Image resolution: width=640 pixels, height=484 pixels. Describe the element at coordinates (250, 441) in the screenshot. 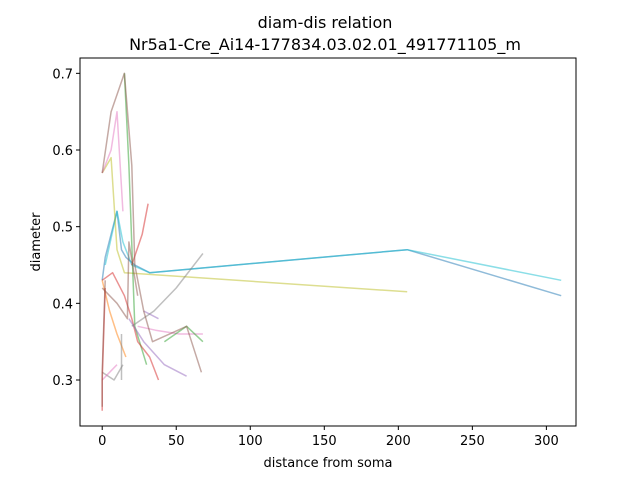

I see `x-tick-label: 100` at that location.